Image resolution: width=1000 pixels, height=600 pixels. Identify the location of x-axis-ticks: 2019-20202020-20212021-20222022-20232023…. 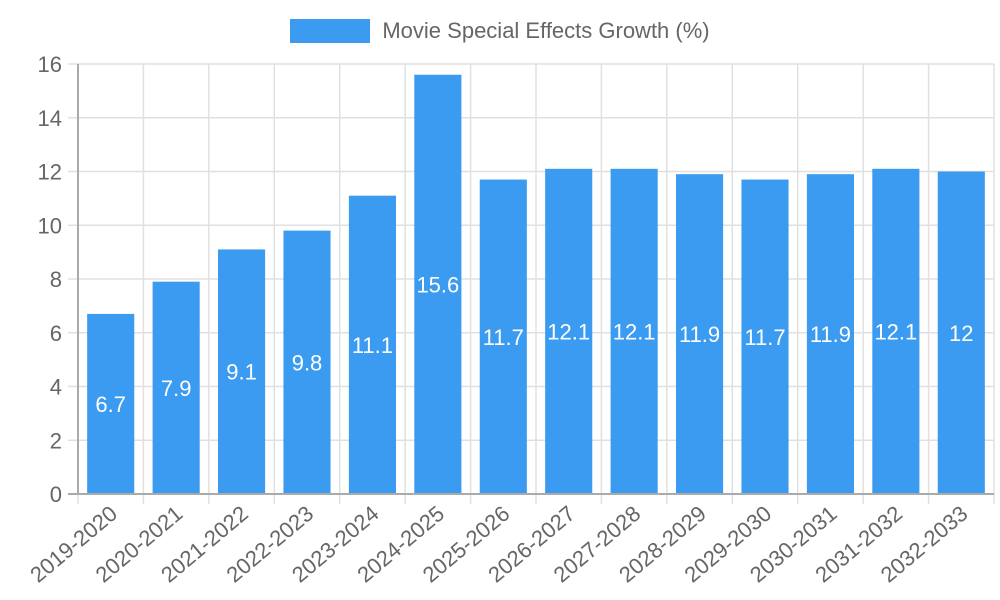
(498, 544).